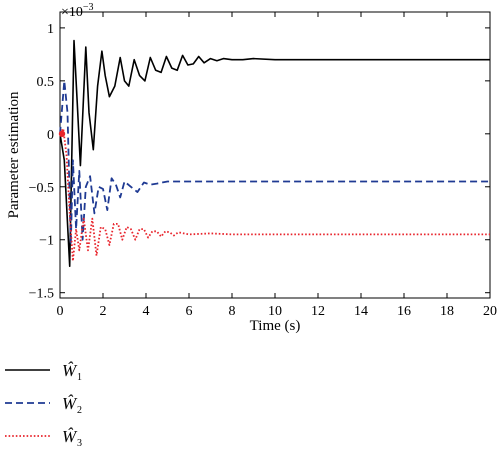 Image resolution: width=500 pixels, height=456 pixels. What do you see at coordinates (189, 311) in the screenshot?
I see `x-tick-label: 6` at bounding box center [189, 311].